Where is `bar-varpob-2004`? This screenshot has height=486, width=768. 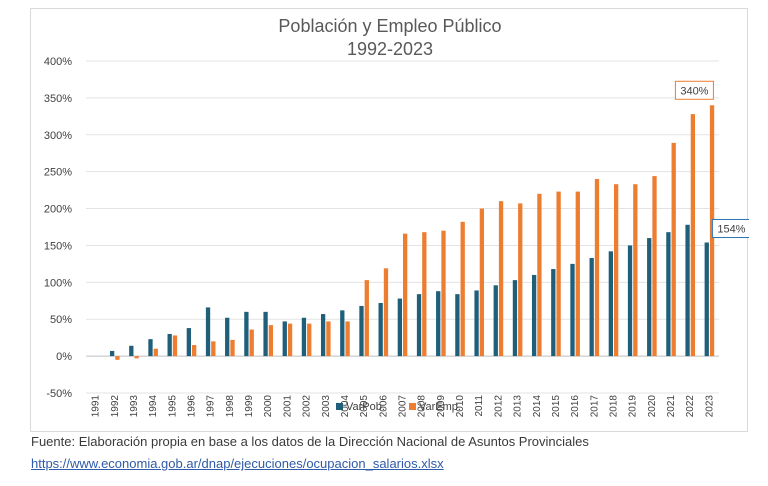
bar-varpob-2004 is located at coordinates (342, 333).